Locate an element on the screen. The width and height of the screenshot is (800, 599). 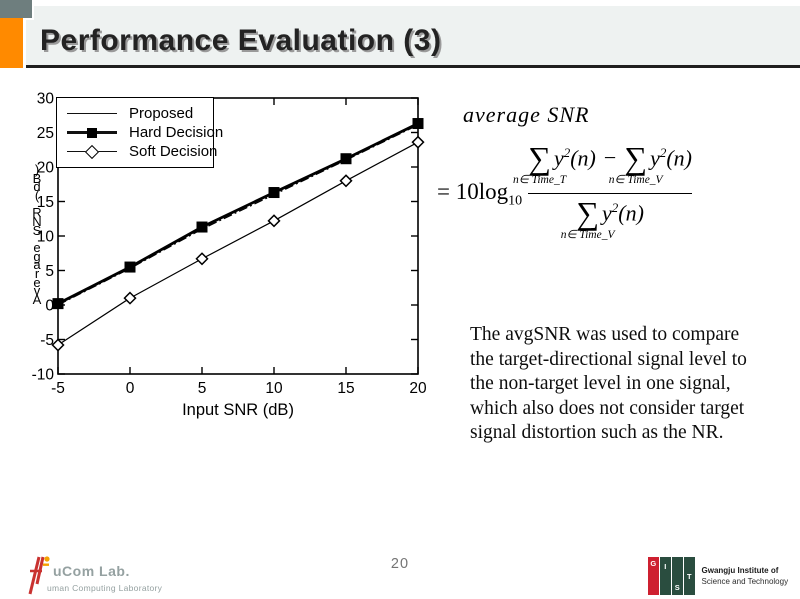
formula-fraction: ∑ n∈ Time_T y2(n) − ∑ n∈ Time_V y2(n) ∑ is located at coordinates (602, 193).